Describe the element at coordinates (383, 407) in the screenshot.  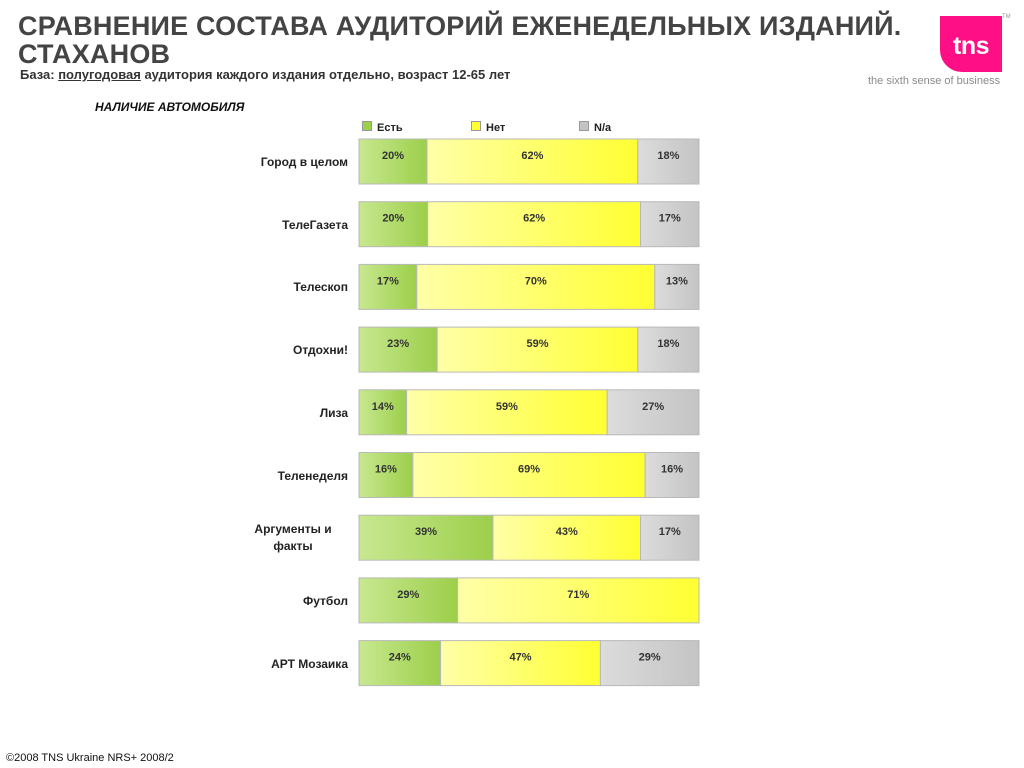
I see `data-label: 14%` at that location.